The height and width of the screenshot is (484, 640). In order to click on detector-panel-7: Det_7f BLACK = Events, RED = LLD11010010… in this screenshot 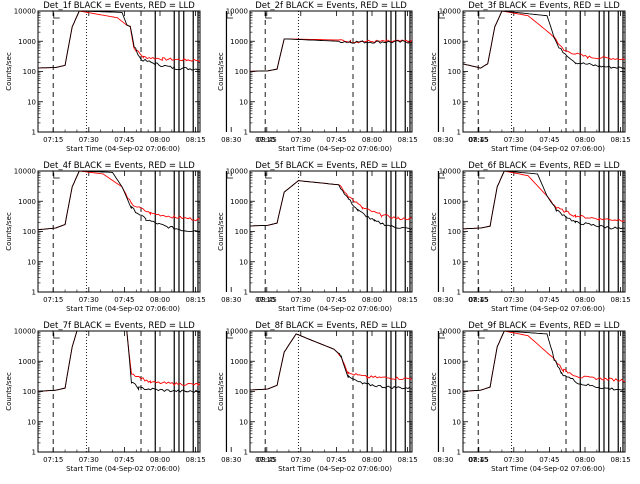, I will do `click(141, 397)`.